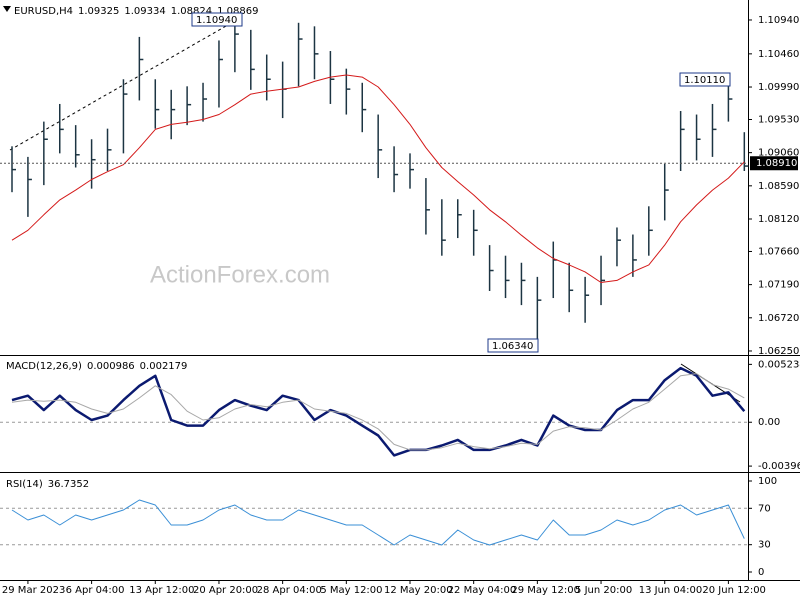  I want to click on x-tick-label: 28 Apr 04:00, so click(289, 590).